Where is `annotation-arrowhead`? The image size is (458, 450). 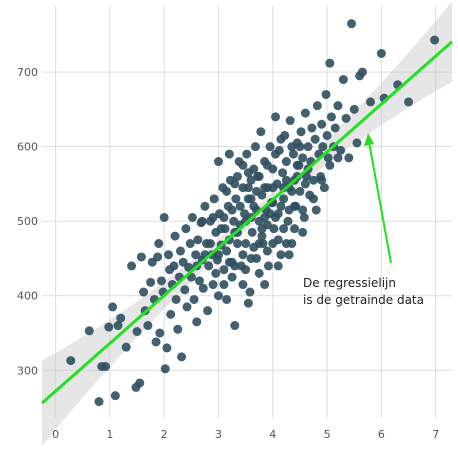 annotation-arrowhead is located at coordinates (369, 139).